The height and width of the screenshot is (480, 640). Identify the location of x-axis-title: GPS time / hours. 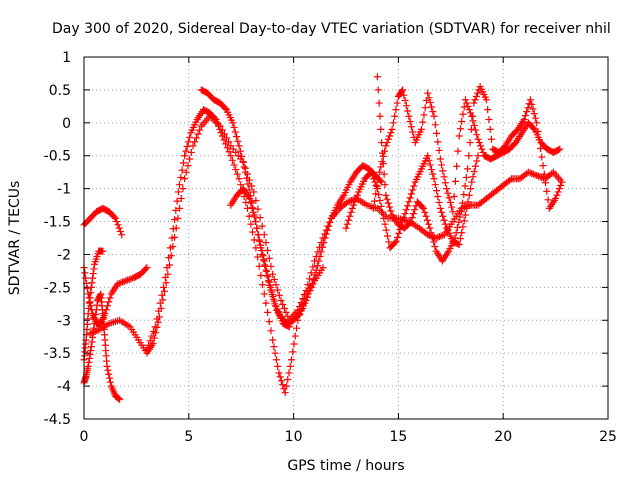
(345, 466).